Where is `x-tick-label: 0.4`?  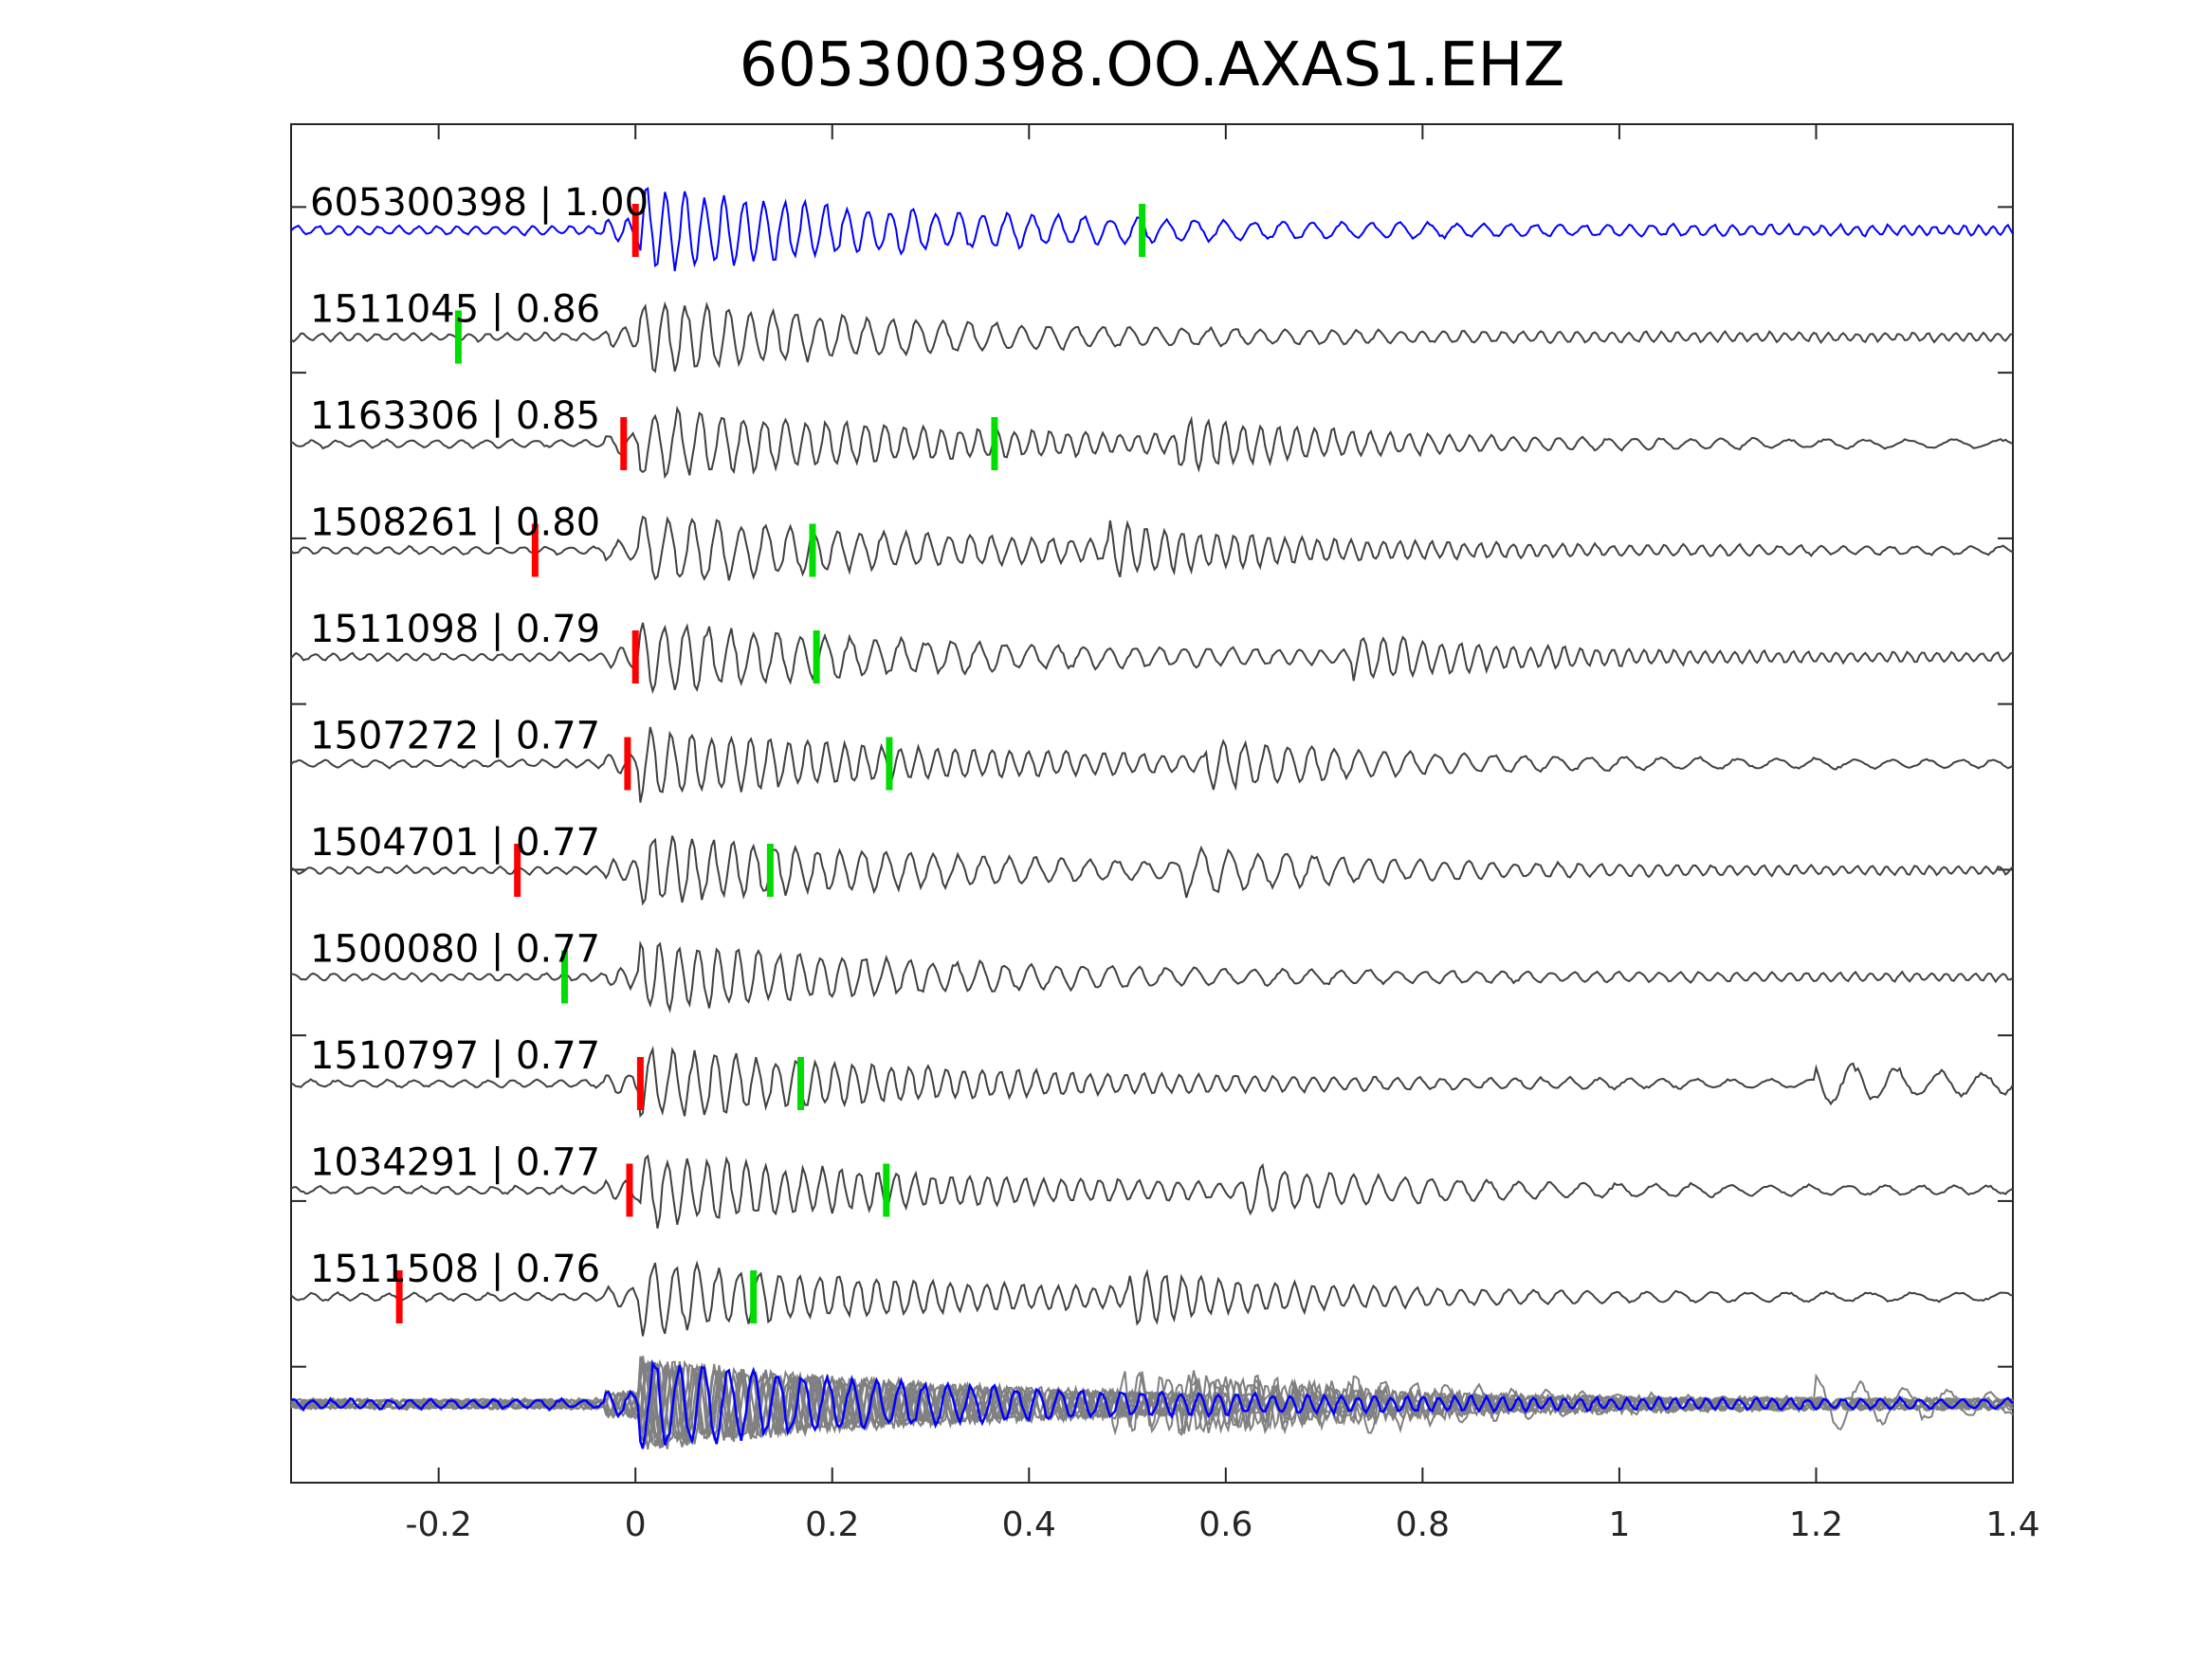
x-tick-label: 0.4 is located at coordinates (1029, 1524).